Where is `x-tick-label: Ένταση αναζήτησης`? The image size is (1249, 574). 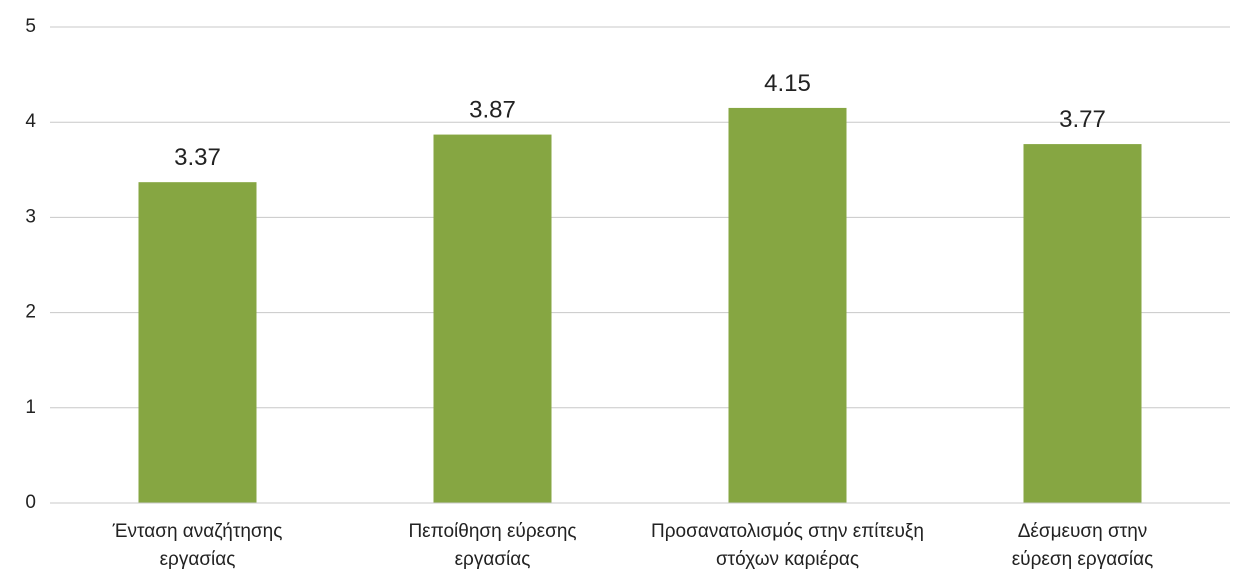
x-tick-label: Ένταση αναζήτησης is located at coordinates (197, 531).